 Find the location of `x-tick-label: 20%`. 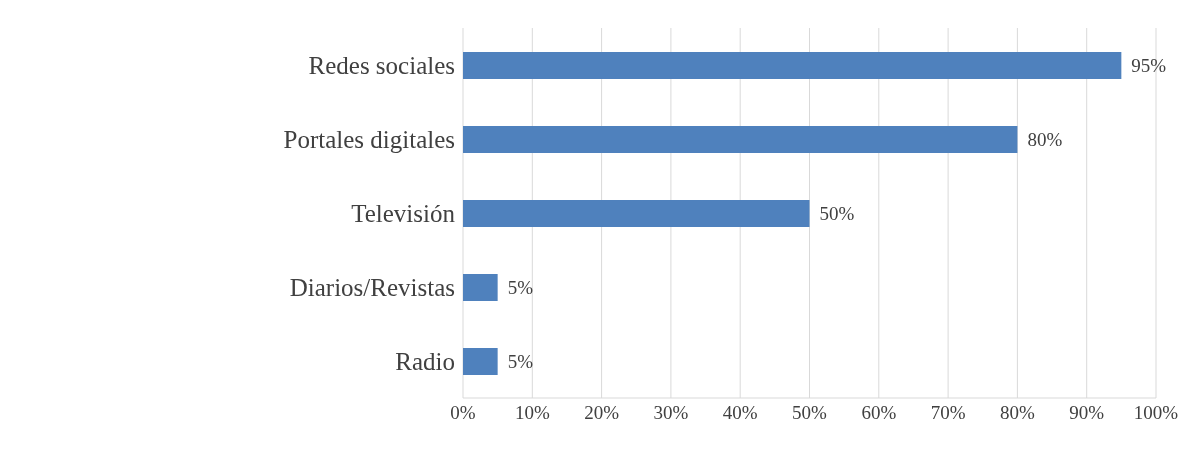

x-tick-label: 20% is located at coordinates (602, 413).